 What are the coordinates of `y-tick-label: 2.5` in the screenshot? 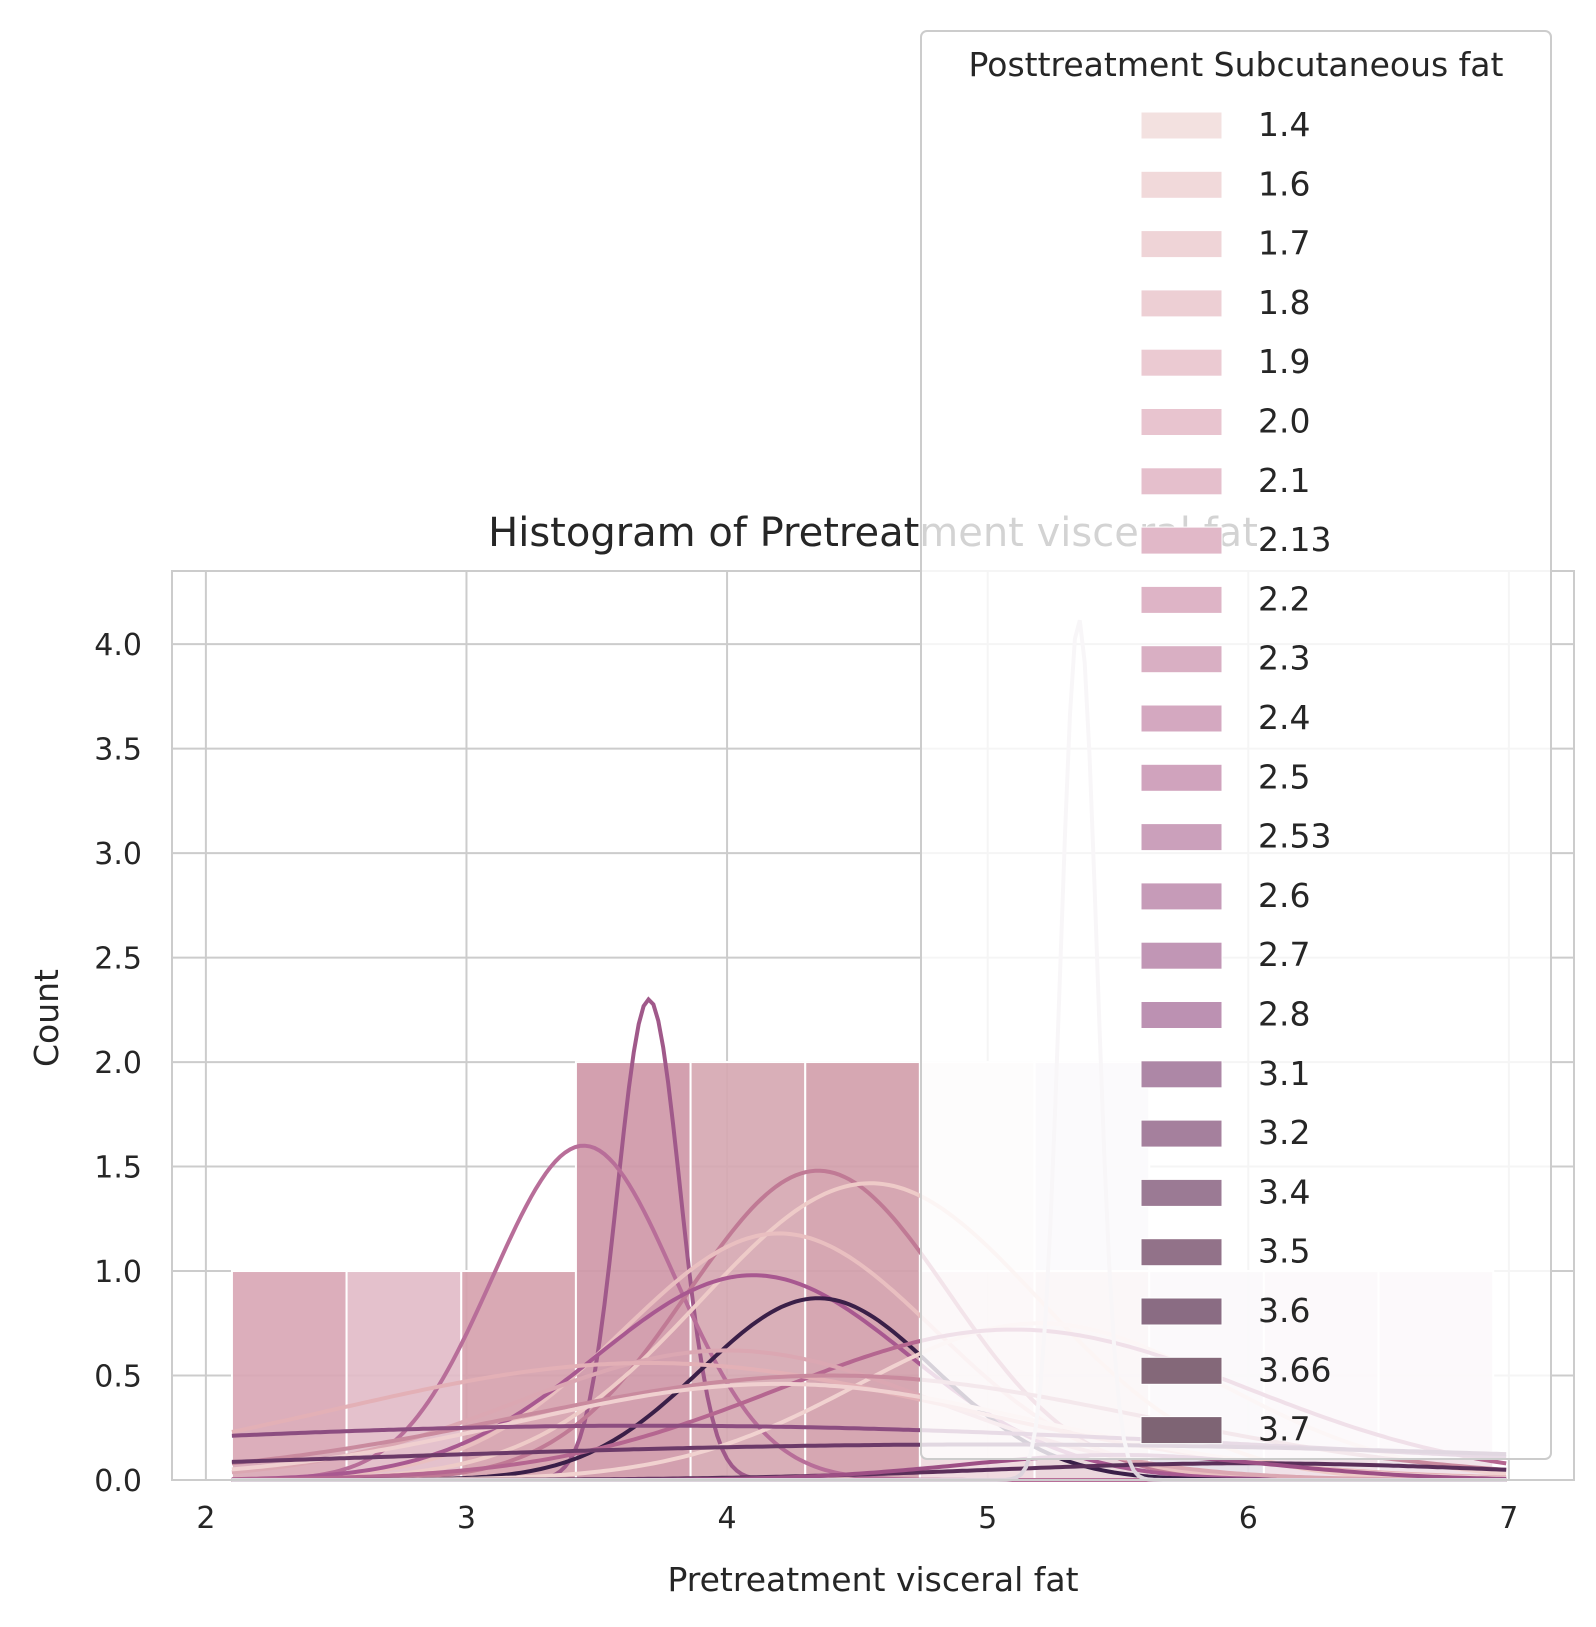 It's located at (118, 959).